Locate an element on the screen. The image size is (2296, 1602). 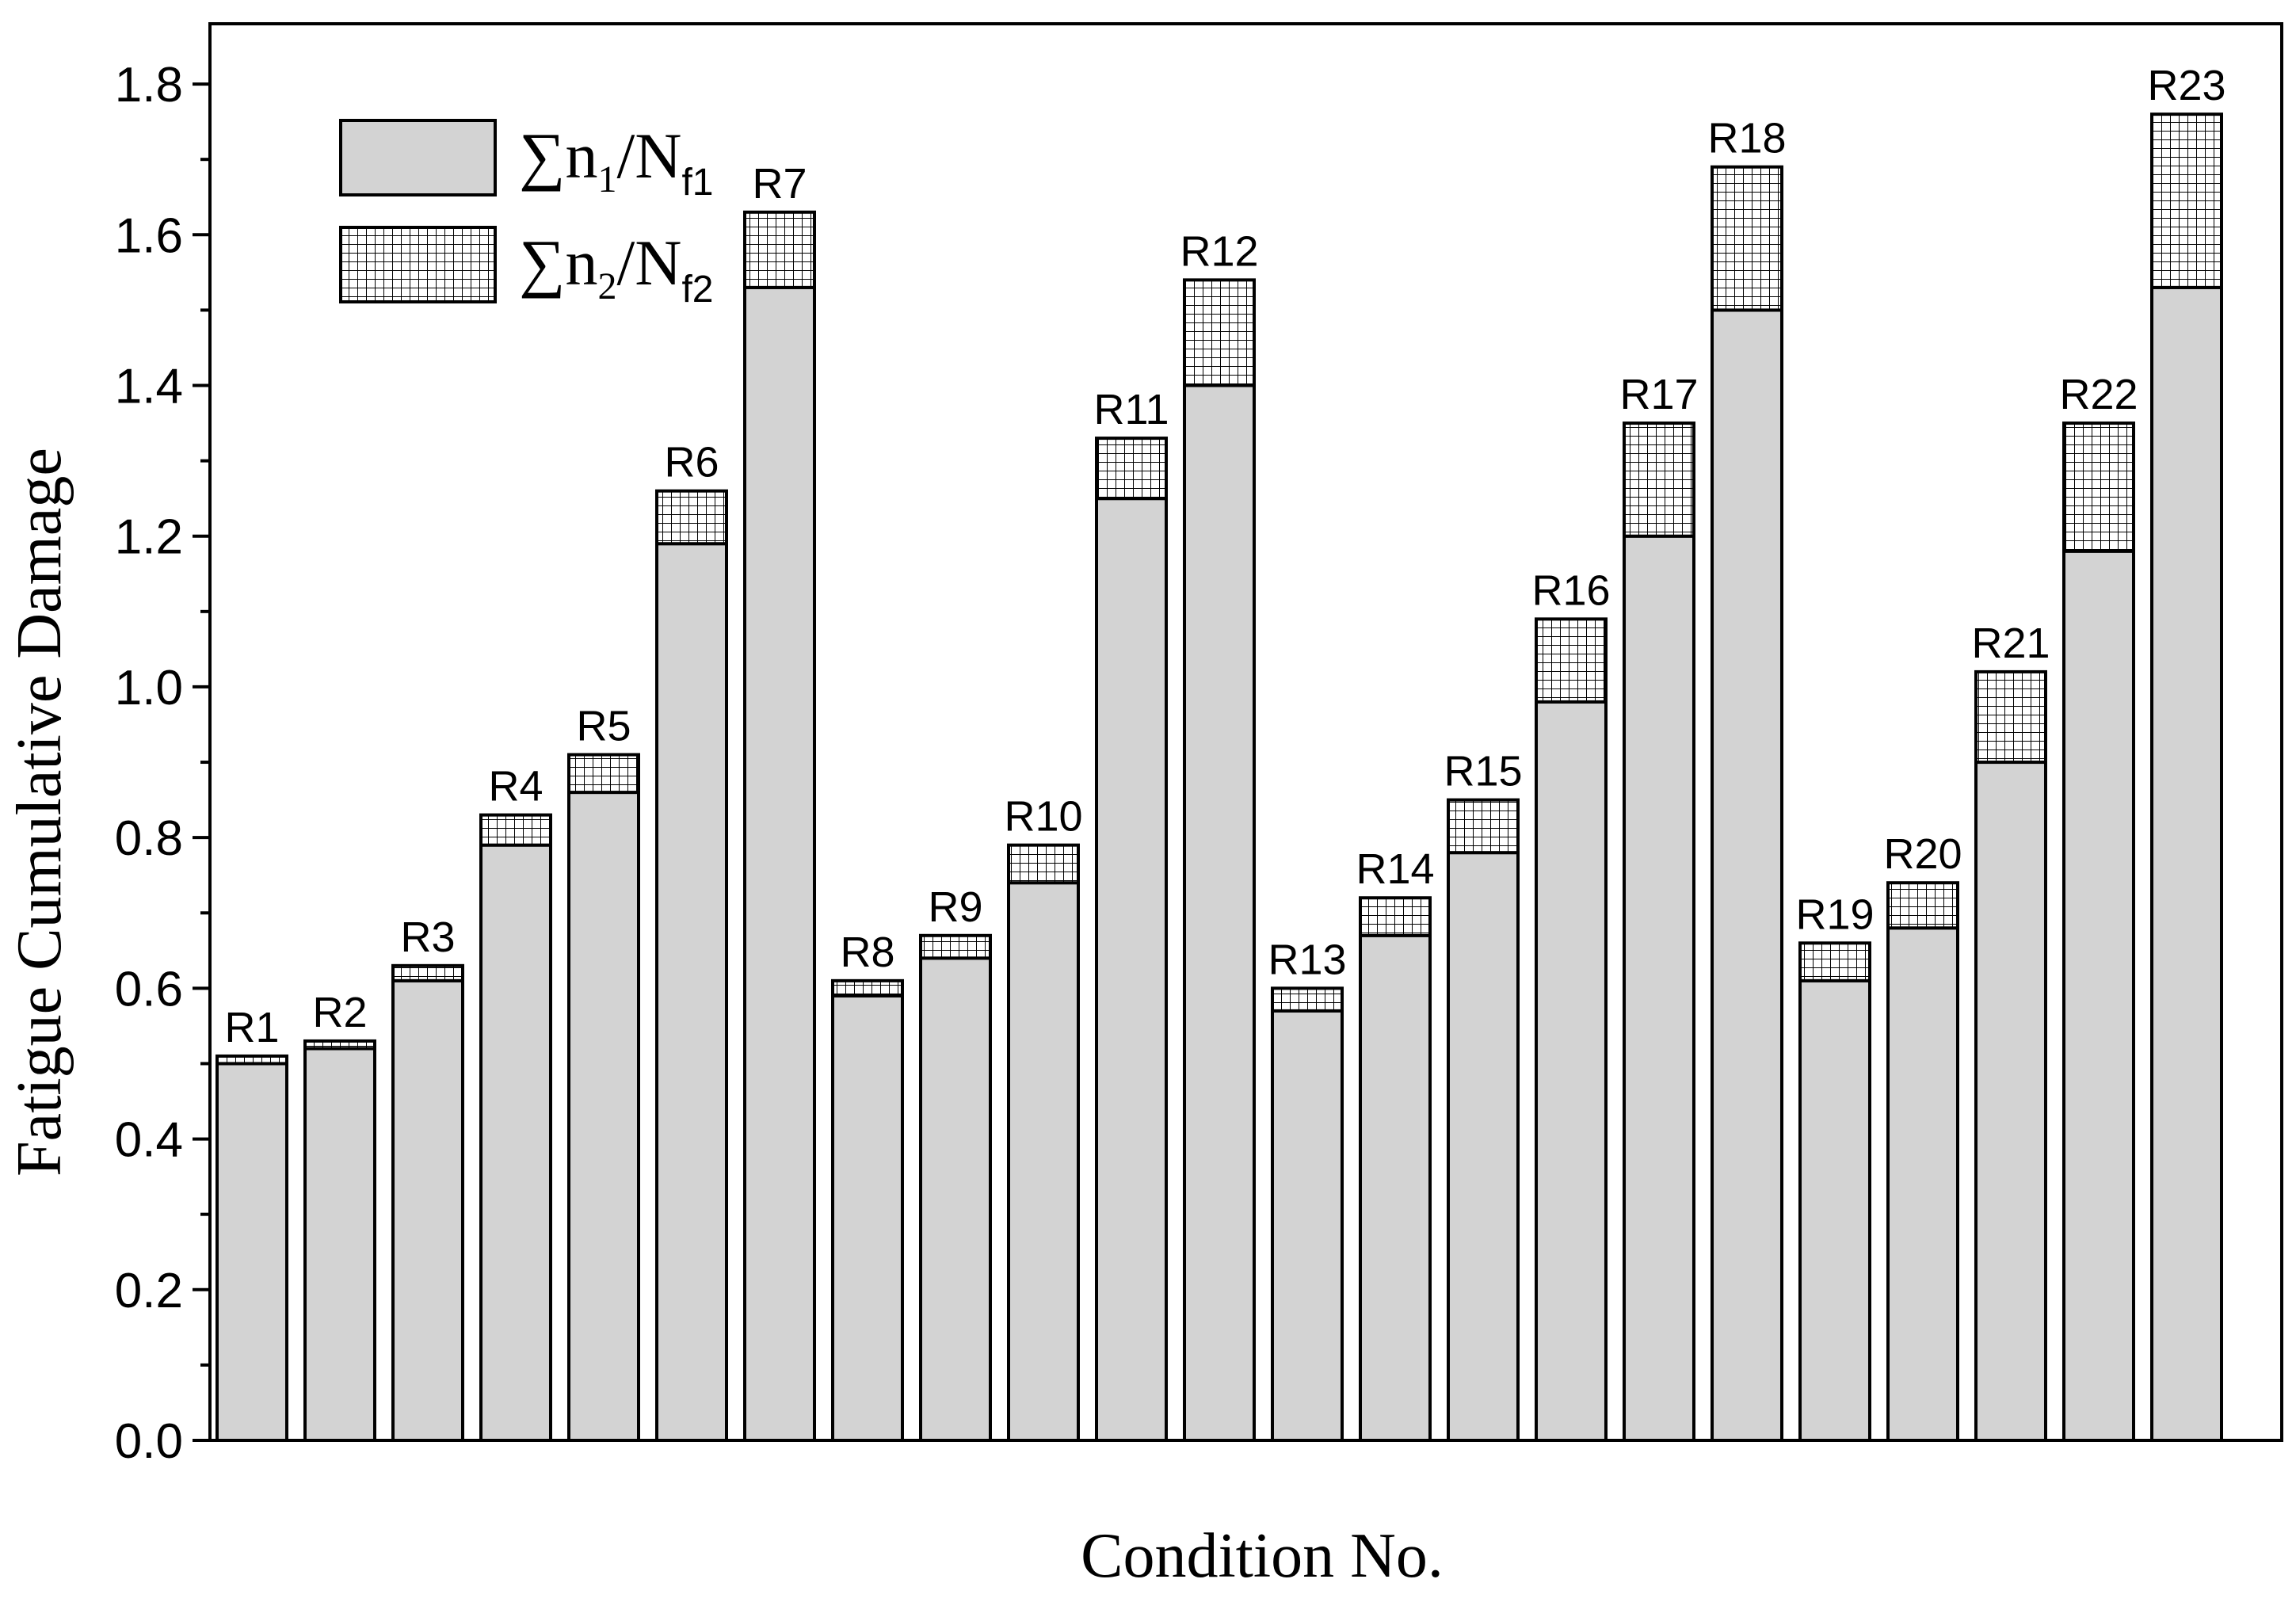
bar-label-R7: R7 is located at coordinates (779, 184).